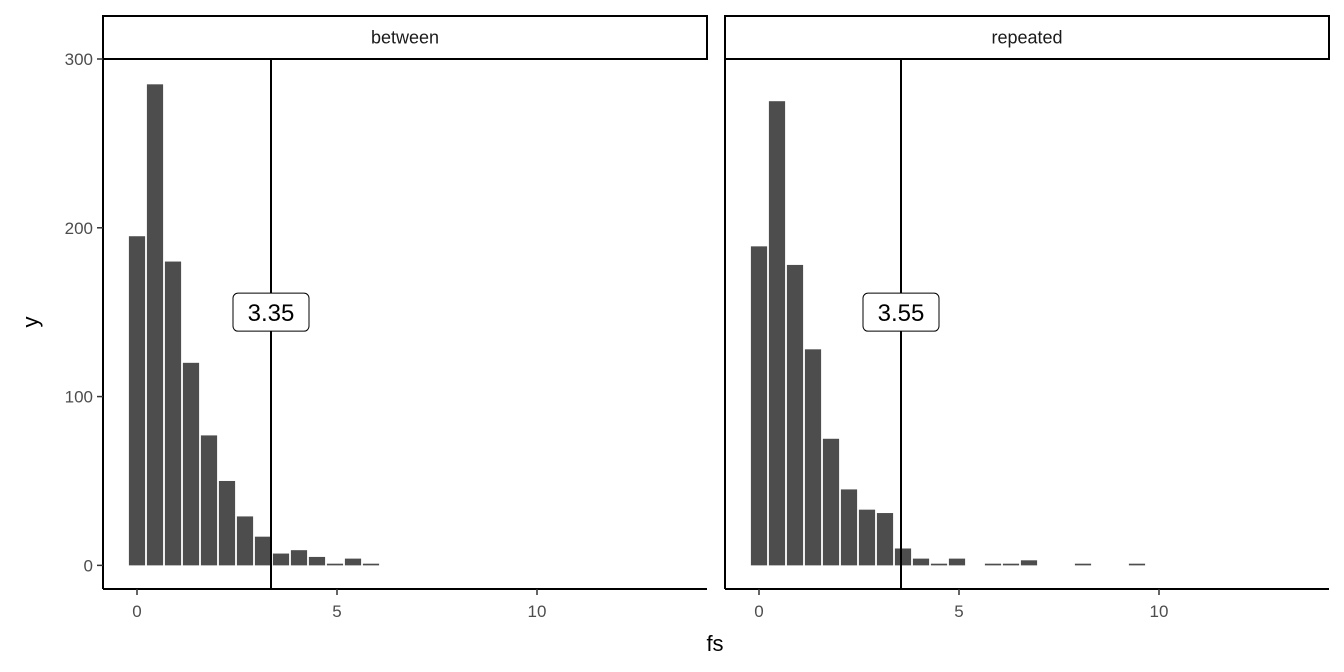  I want to click on y-tick-label: 200, so click(79, 228).